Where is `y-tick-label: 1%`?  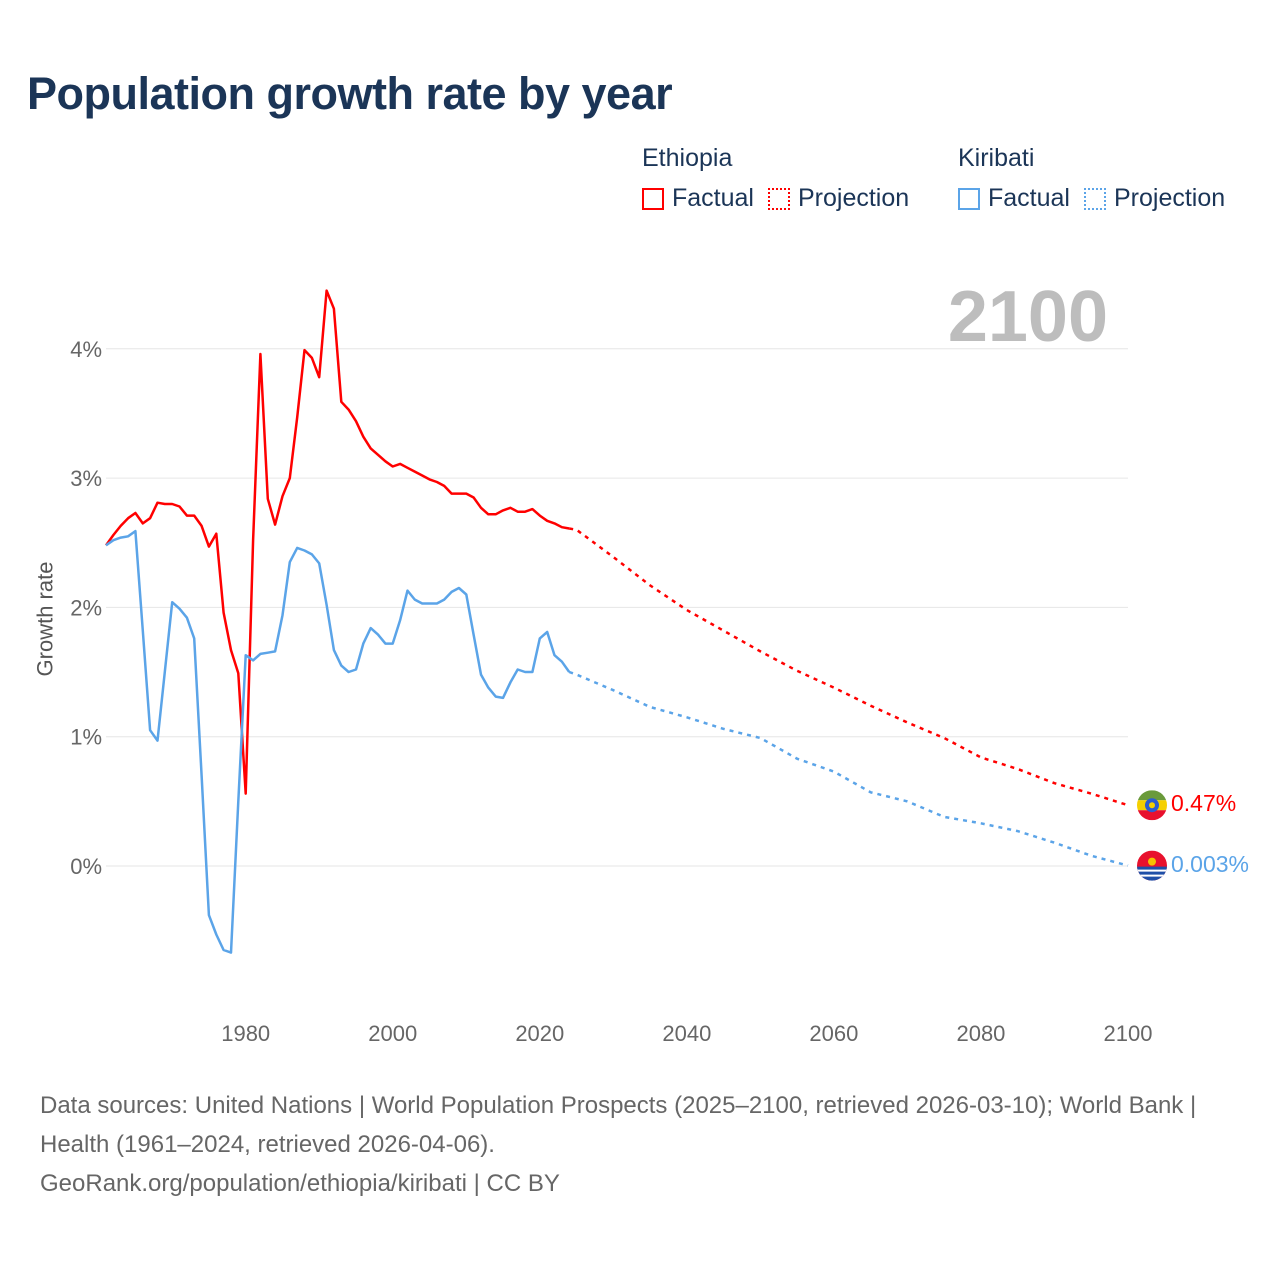 y-tick-label: 1% is located at coordinates (86, 737).